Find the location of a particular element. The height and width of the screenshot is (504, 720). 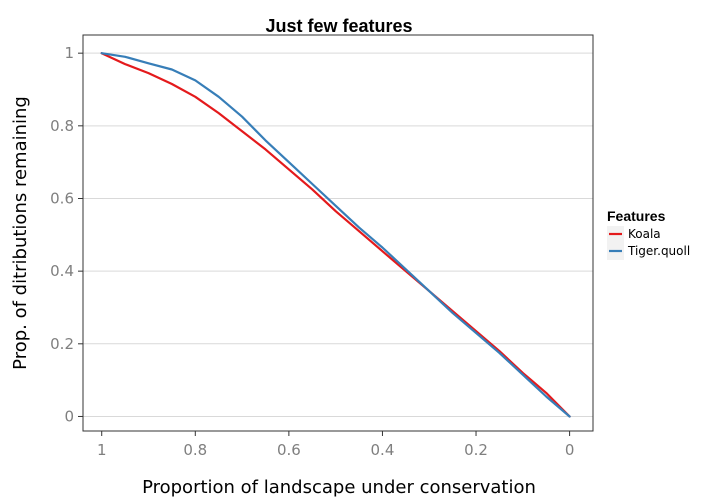

x-tick-label: 0 is located at coordinates (570, 450).